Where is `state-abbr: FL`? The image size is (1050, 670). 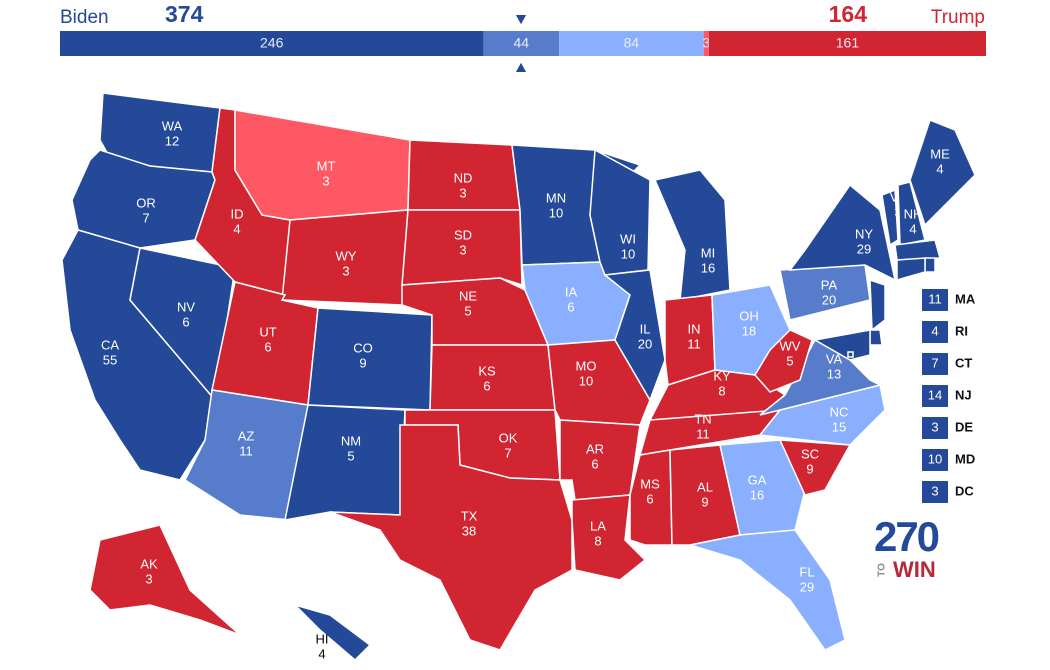
state-abbr: FL is located at coordinates (806, 571).